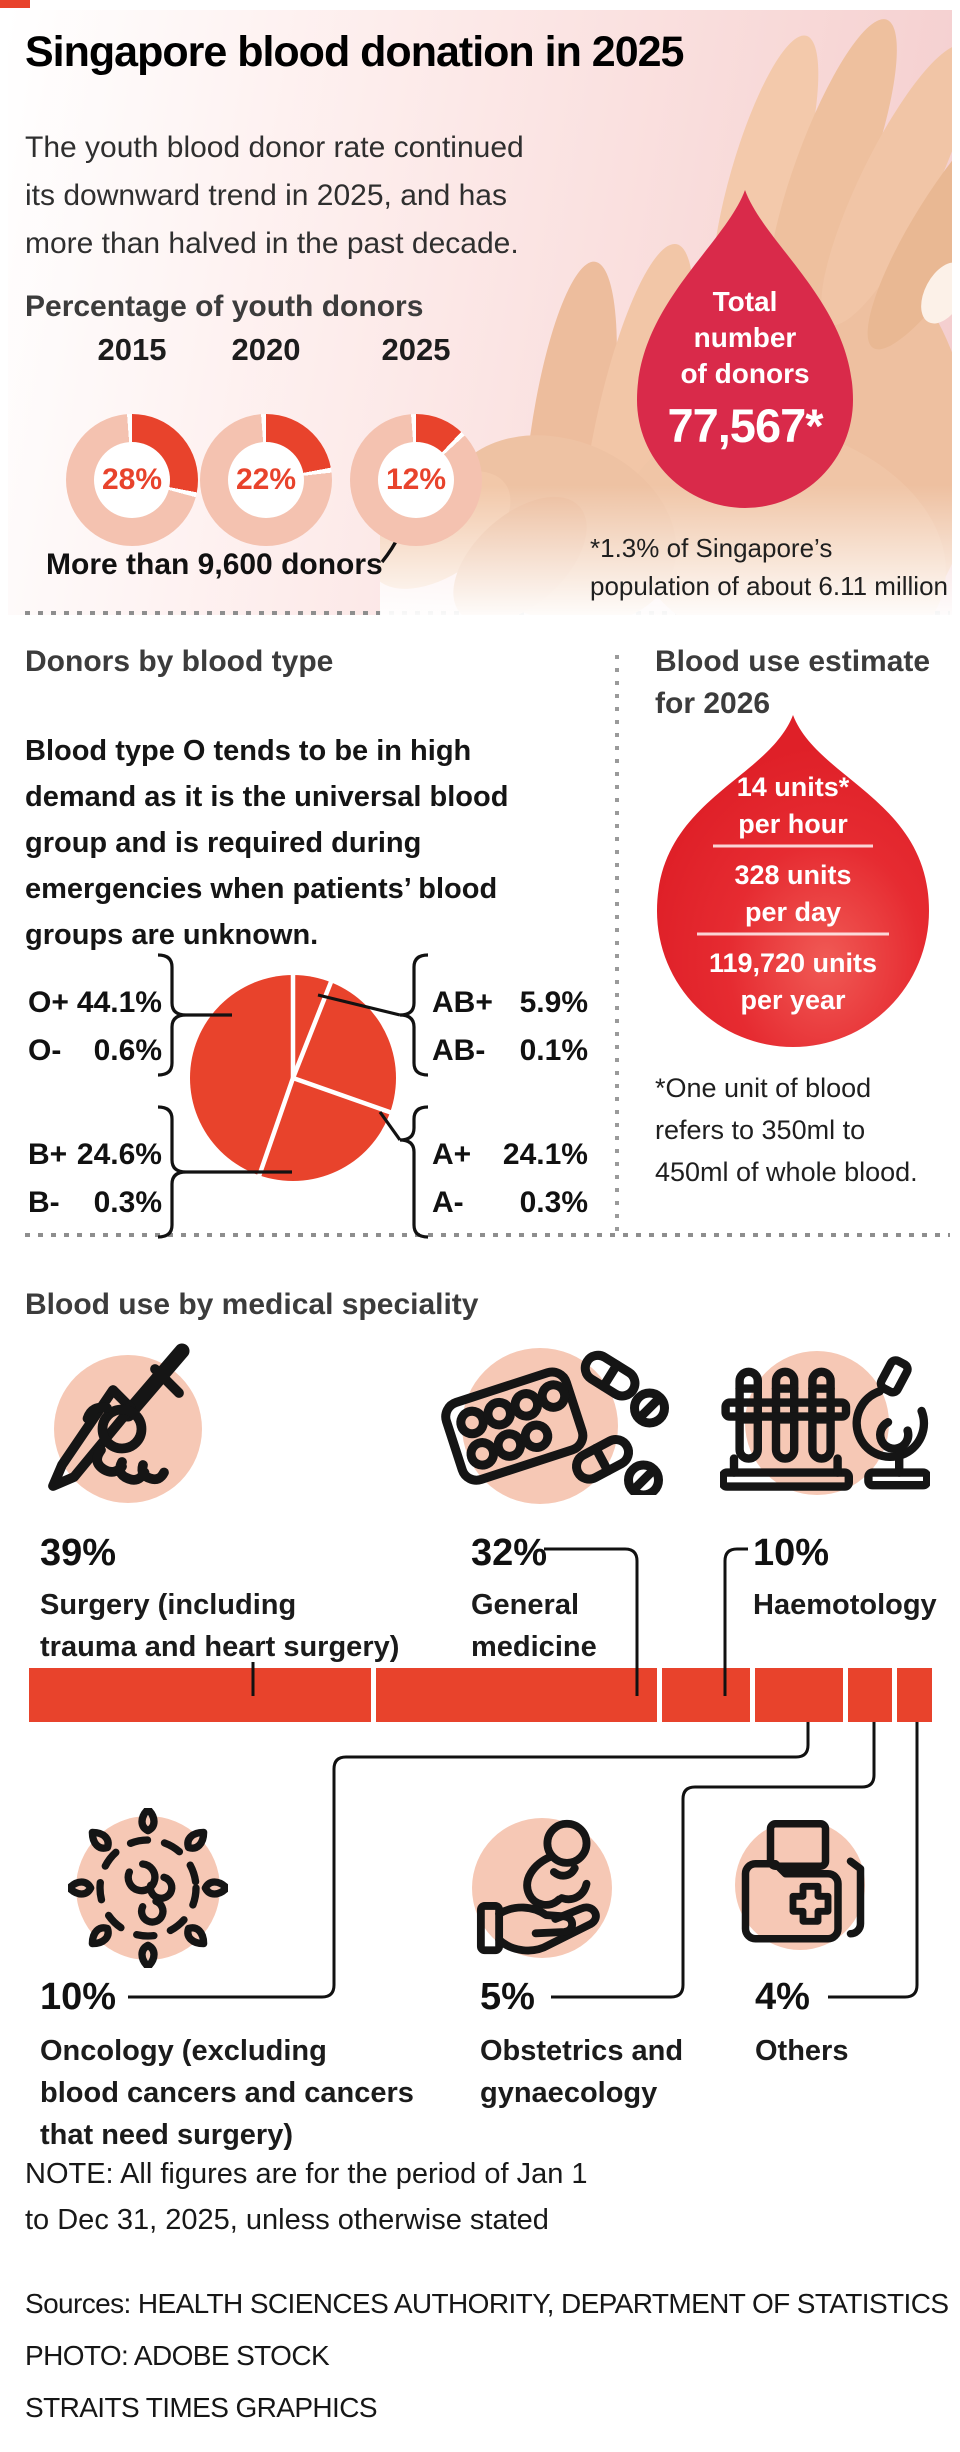 This screenshot has width=960, height=2452. Describe the element at coordinates (553, 1050) in the screenshot. I see `type-value: 0.1%` at that location.